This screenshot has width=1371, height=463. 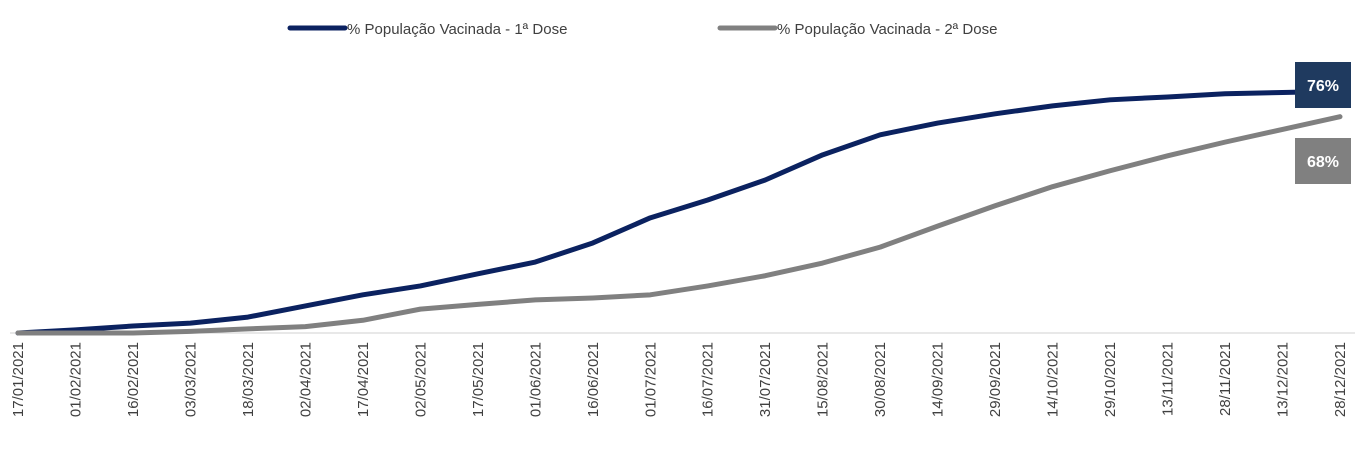 I want to click on x-tick-label: 01/02/2021, so click(x=75, y=379).